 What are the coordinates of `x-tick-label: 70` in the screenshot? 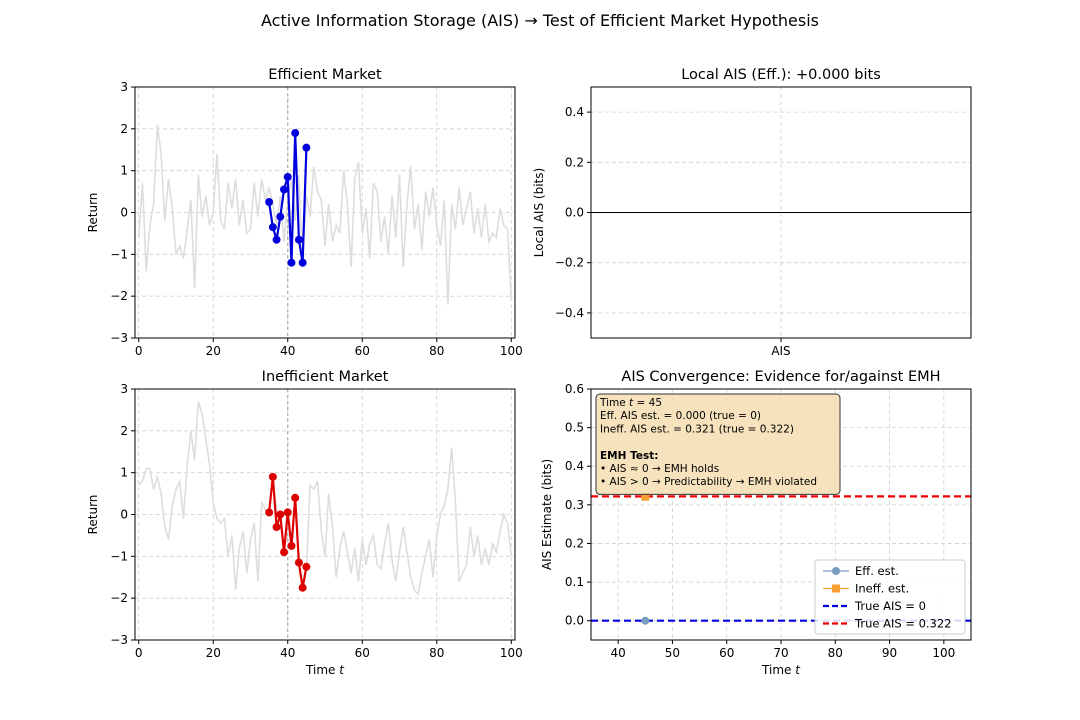 It's located at (780, 653).